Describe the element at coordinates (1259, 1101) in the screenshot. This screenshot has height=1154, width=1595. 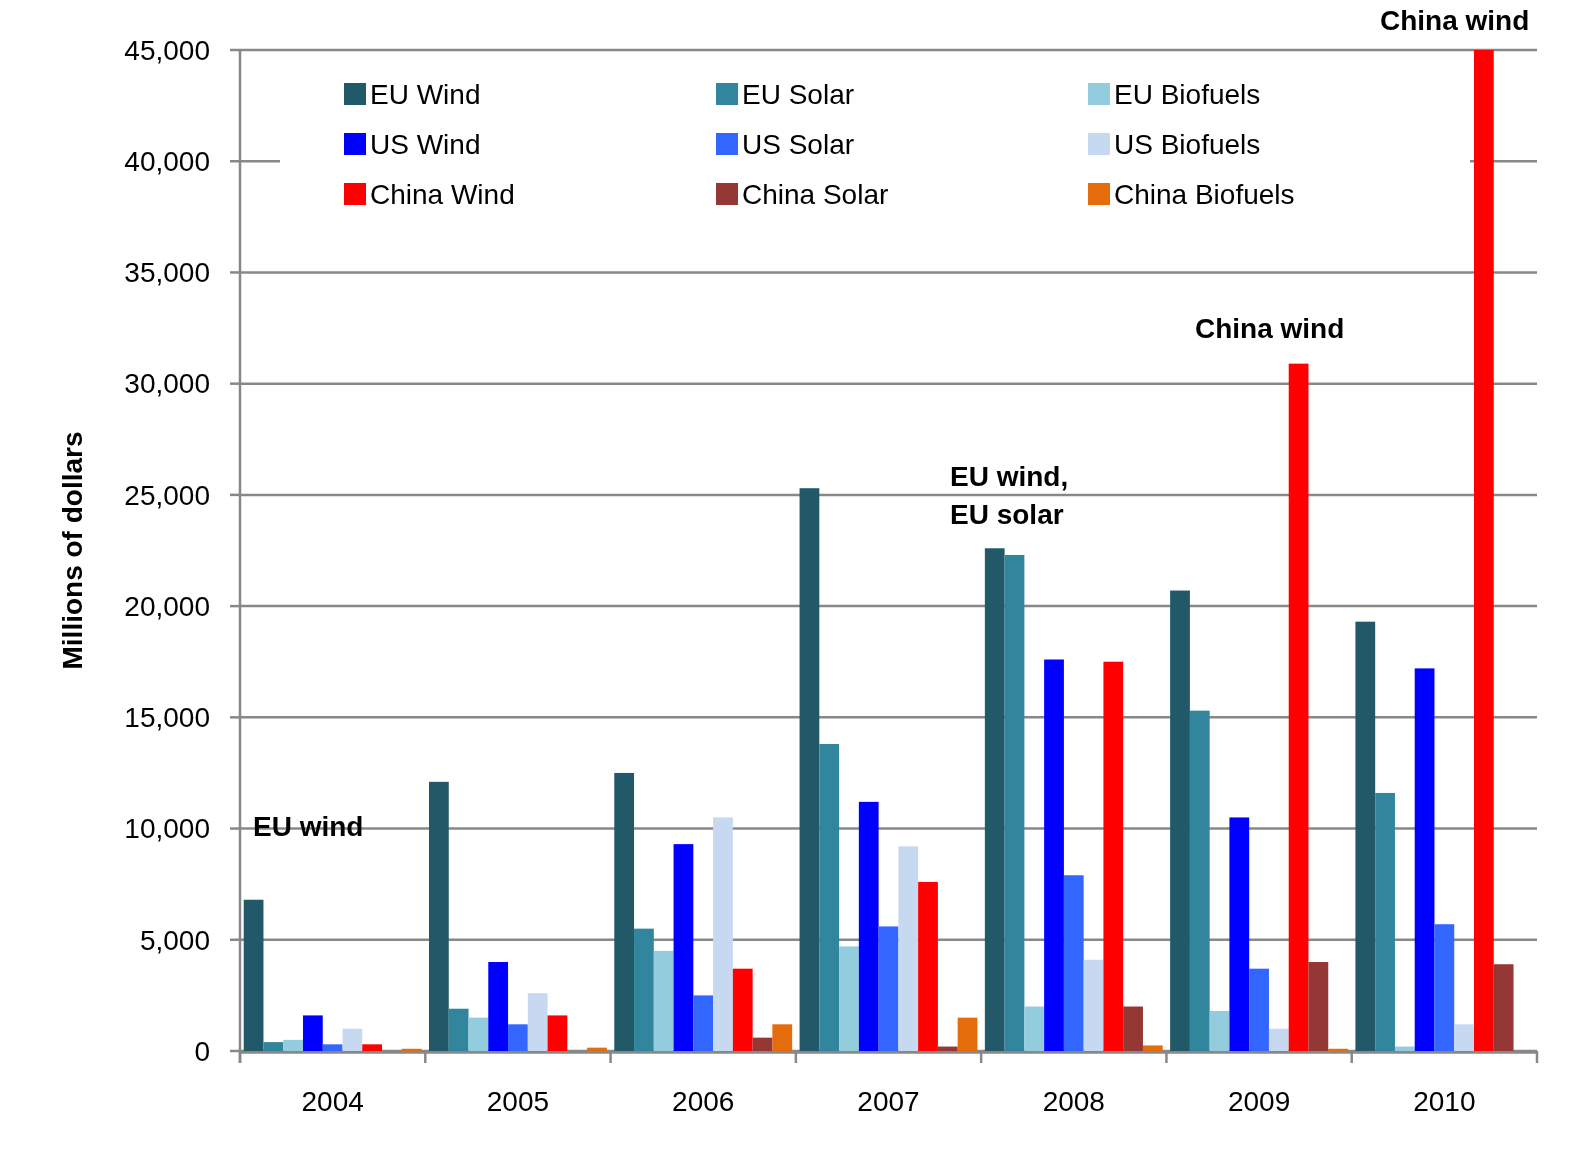
I see `x-tick-label: 2009` at that location.